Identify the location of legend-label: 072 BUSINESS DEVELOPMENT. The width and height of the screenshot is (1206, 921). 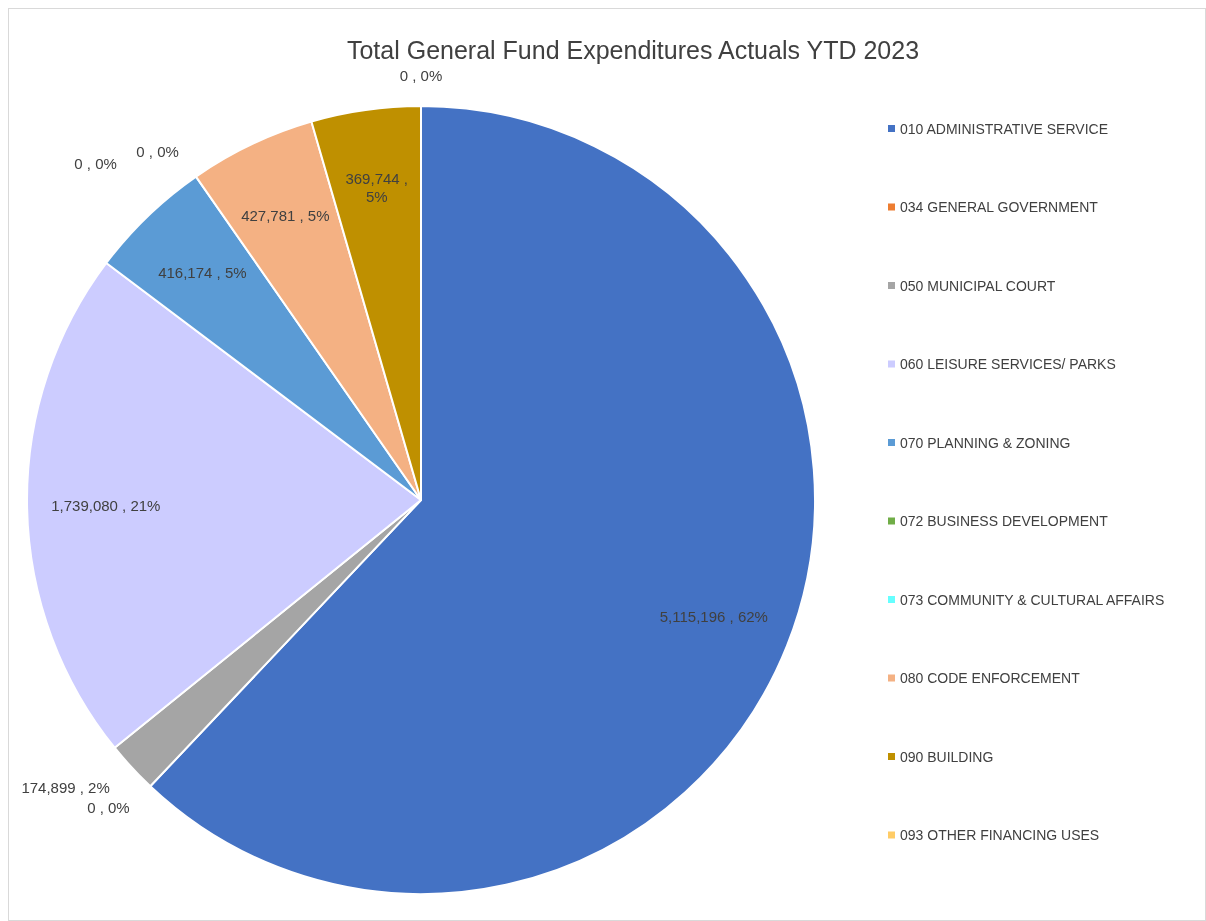
(1004, 521).